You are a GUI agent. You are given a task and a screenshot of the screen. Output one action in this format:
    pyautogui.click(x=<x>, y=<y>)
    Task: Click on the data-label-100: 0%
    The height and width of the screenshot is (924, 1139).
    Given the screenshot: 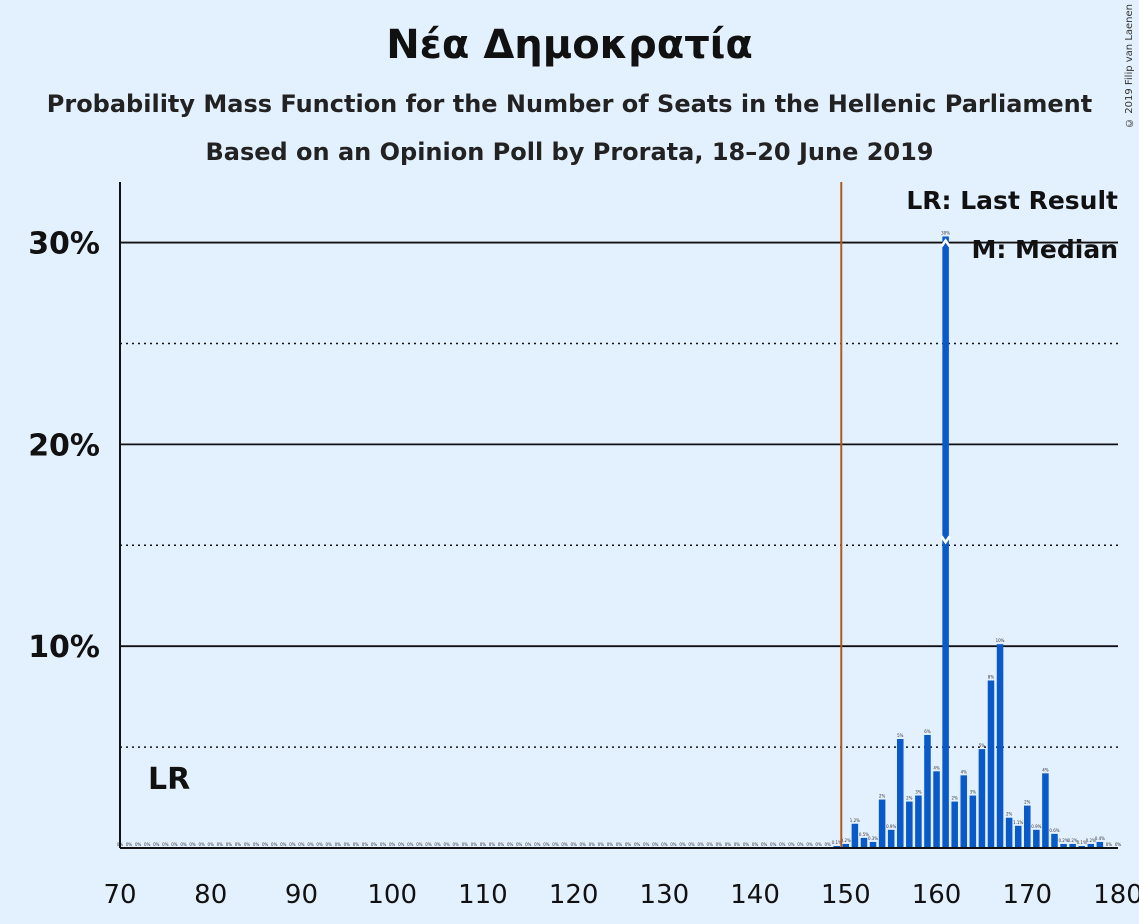 What is the action you would take?
    pyautogui.click(x=392, y=844)
    